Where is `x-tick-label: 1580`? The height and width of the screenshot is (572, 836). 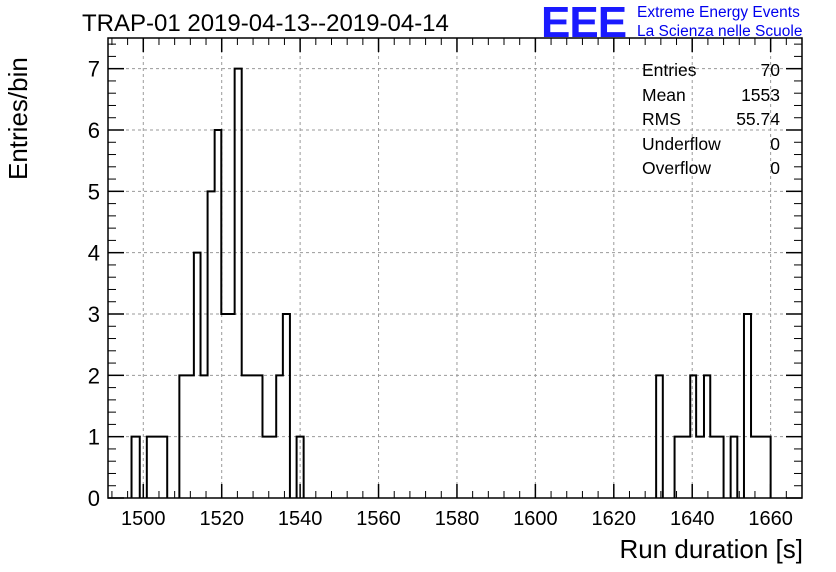 x-tick-label: 1580 is located at coordinates (457, 519).